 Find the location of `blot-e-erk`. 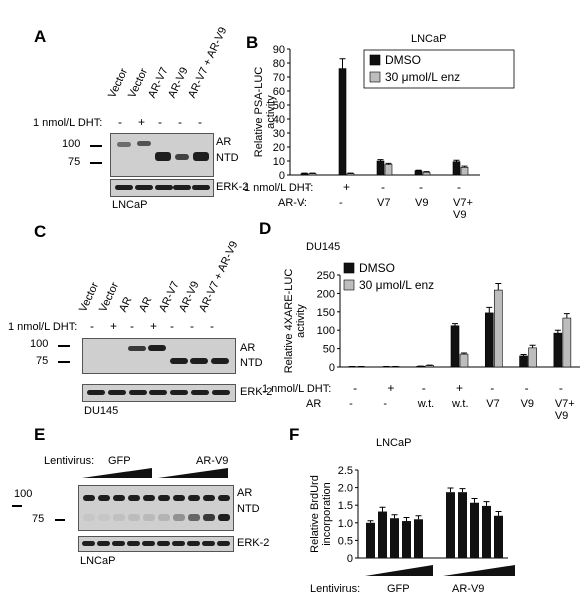

blot-e-erk is located at coordinates (156, 544).